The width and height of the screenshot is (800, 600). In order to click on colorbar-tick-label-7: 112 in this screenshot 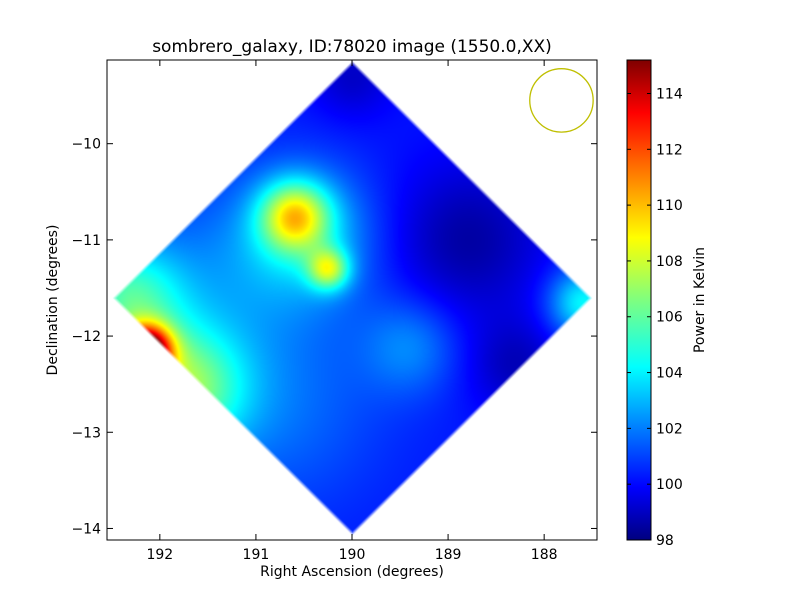, I will do `click(669, 150)`.